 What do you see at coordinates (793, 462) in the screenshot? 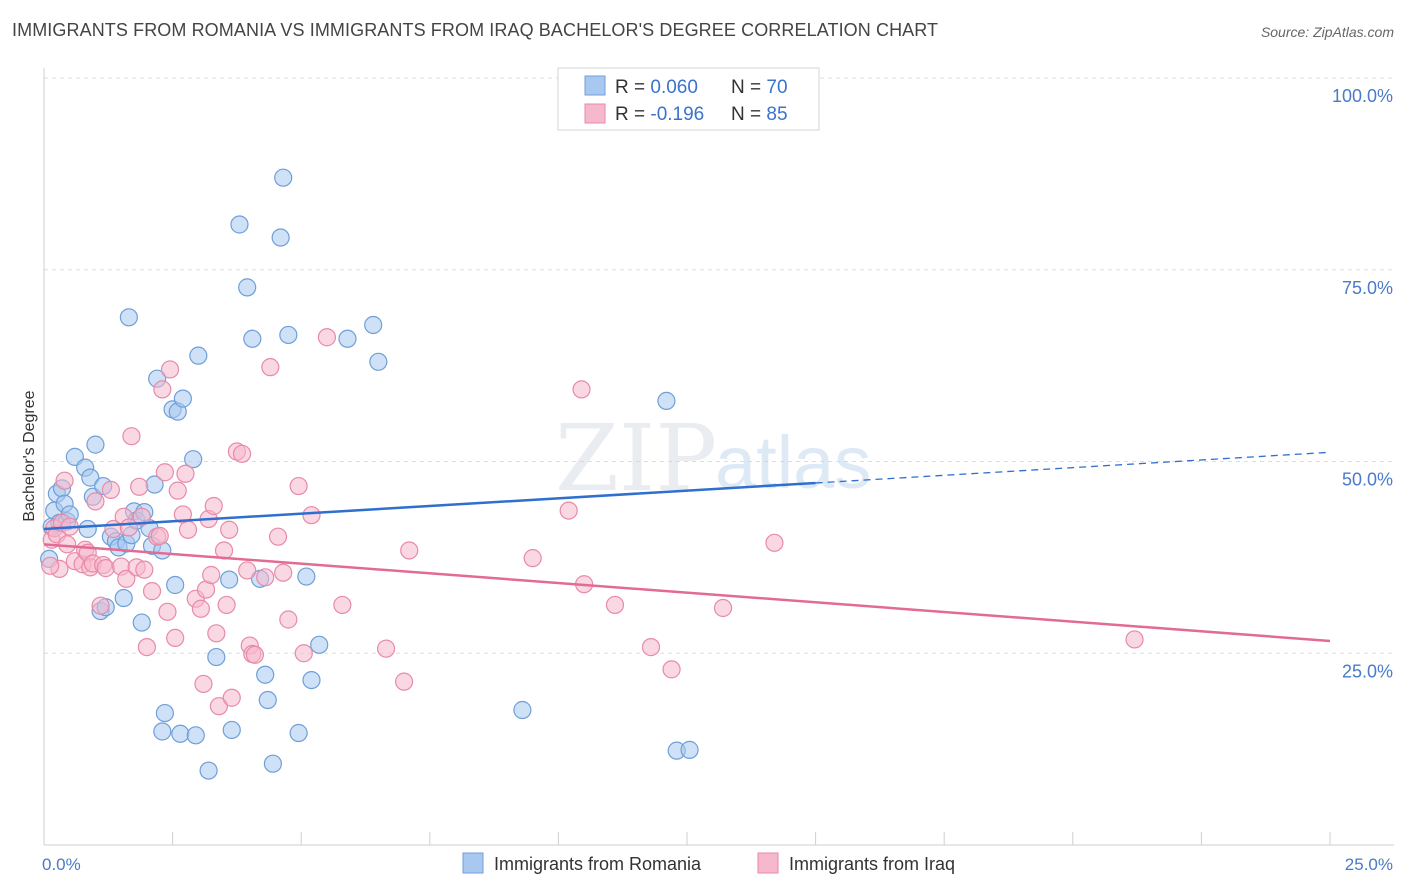
I see `watermark-atlas: atlas` at bounding box center [793, 462].